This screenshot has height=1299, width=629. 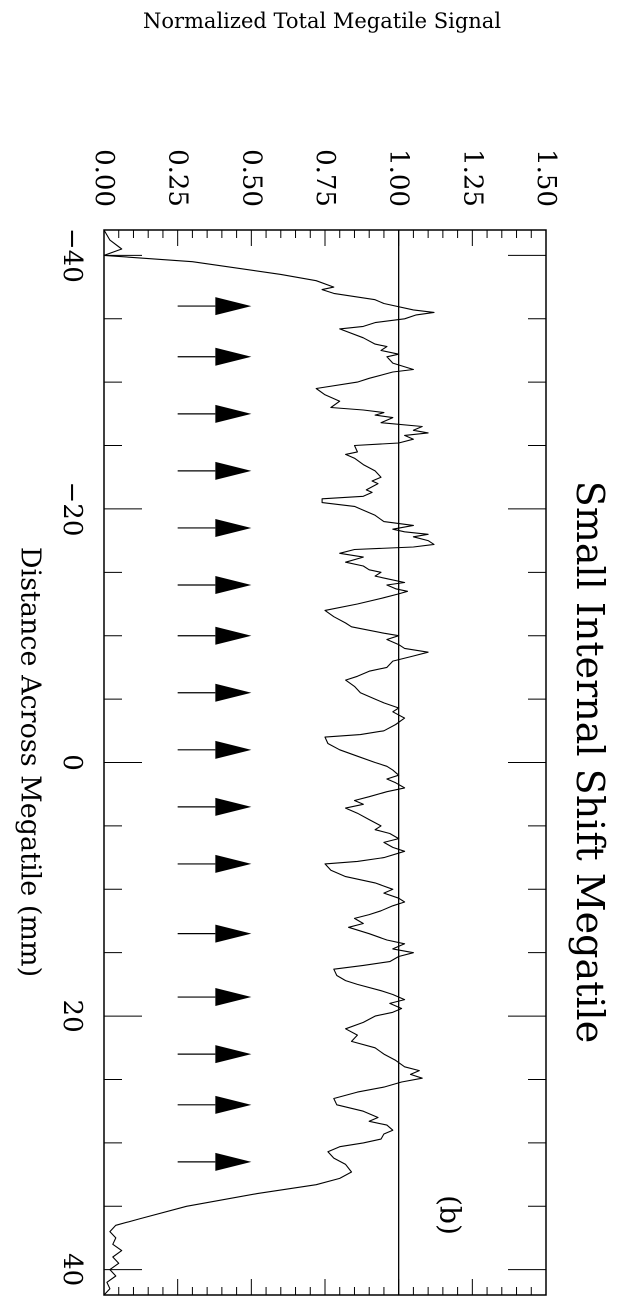 I want to click on chart-title: Small Internal Shift Megatile, so click(x=590, y=762).